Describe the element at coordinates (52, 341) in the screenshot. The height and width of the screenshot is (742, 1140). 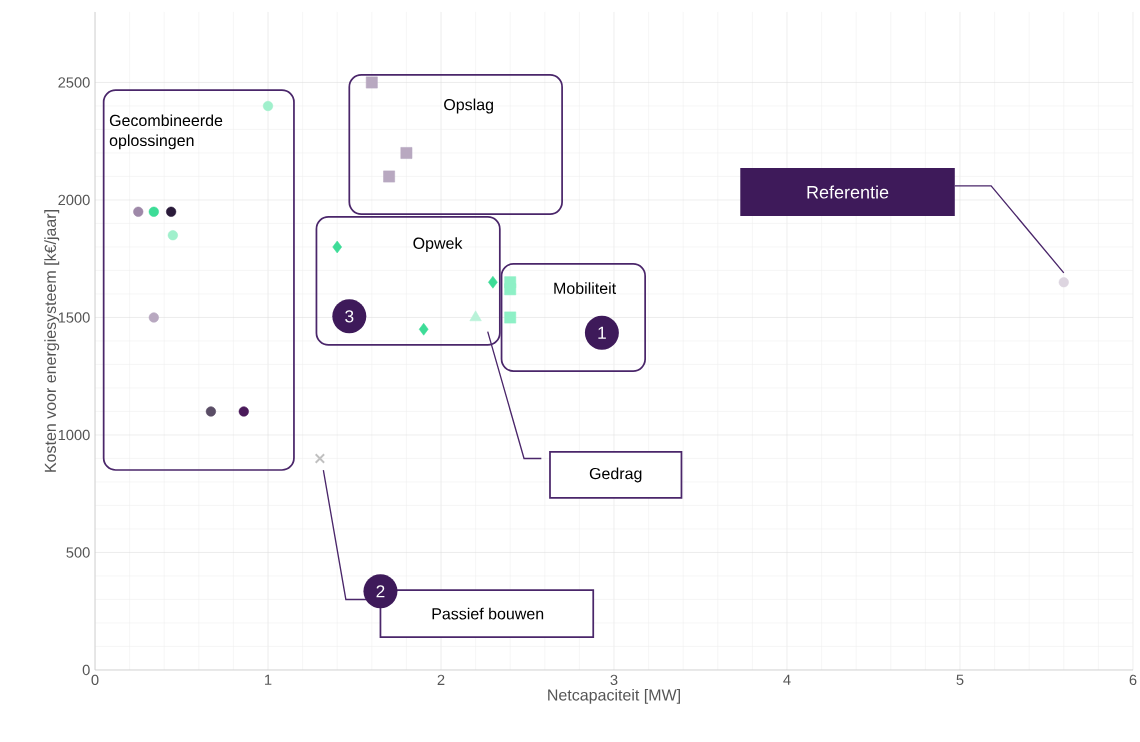
I see `y-axis-title: Kosten voor energiesysteem [k€/jaar]` at that location.